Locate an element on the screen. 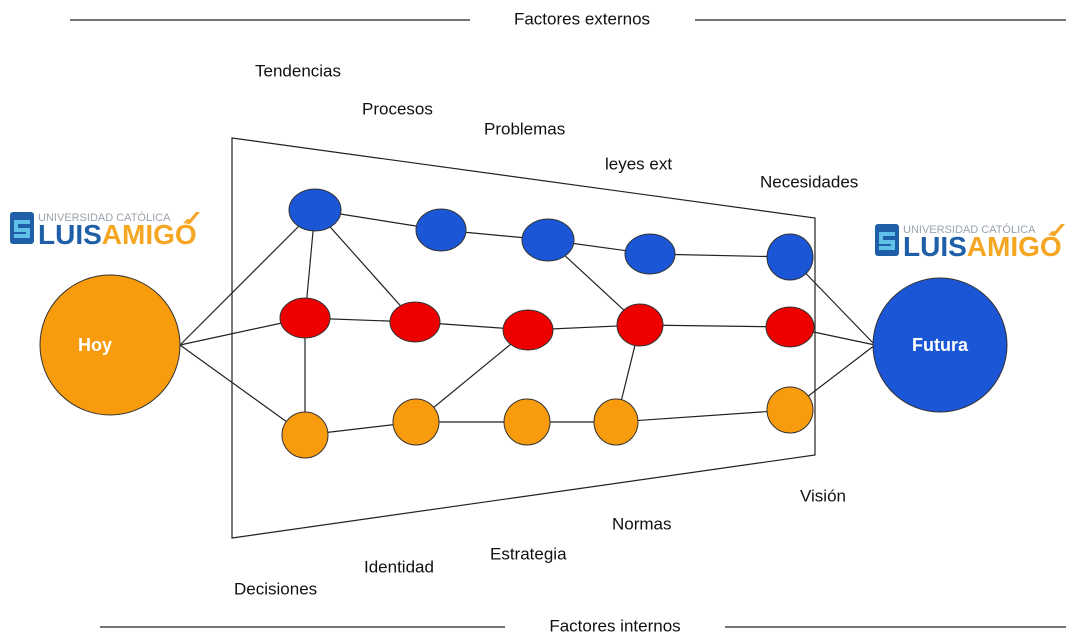 The image size is (1076, 637). external-factor: Tendencias is located at coordinates (298, 70).